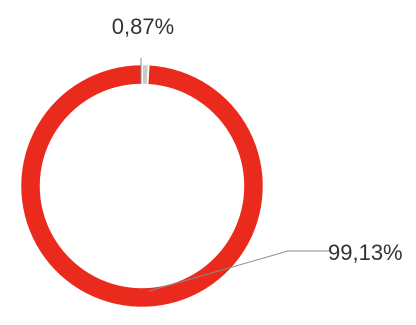 The height and width of the screenshot is (325, 416). I want to click on small-slice, so click(145, 74).